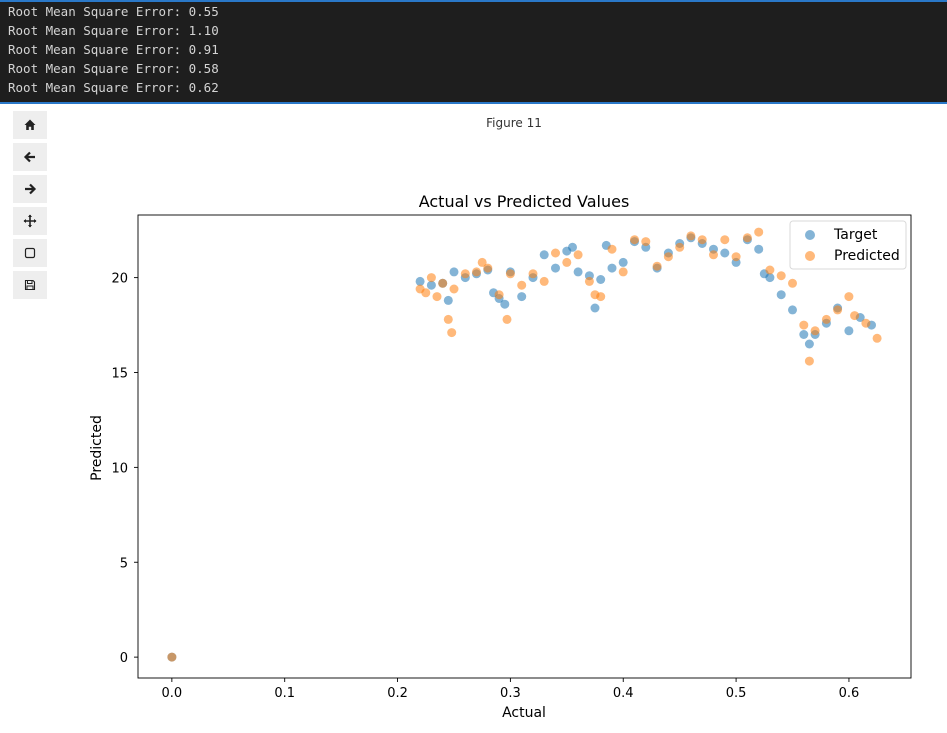 This screenshot has width=947, height=733. What do you see at coordinates (124, 658) in the screenshot?
I see `y-tick-label: 0` at bounding box center [124, 658].